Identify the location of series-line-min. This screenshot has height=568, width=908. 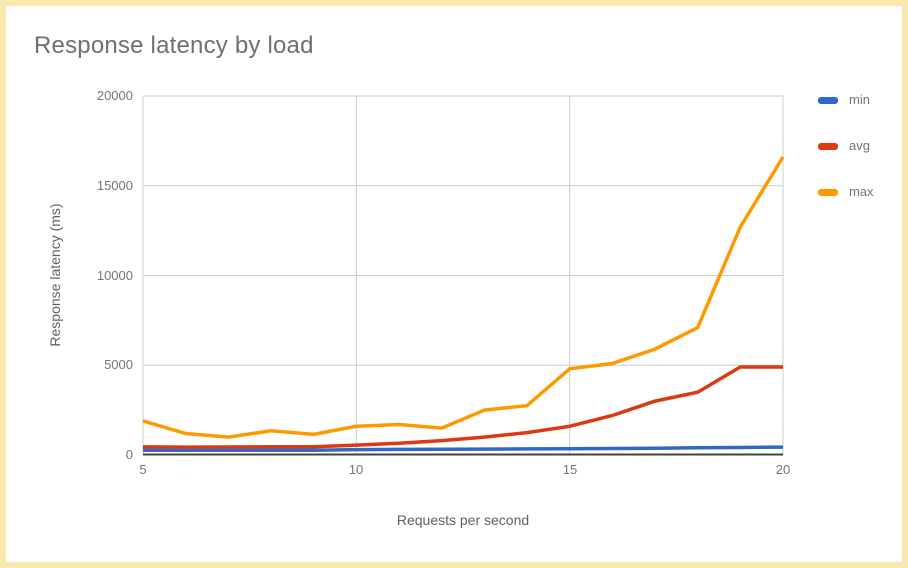
(463, 449).